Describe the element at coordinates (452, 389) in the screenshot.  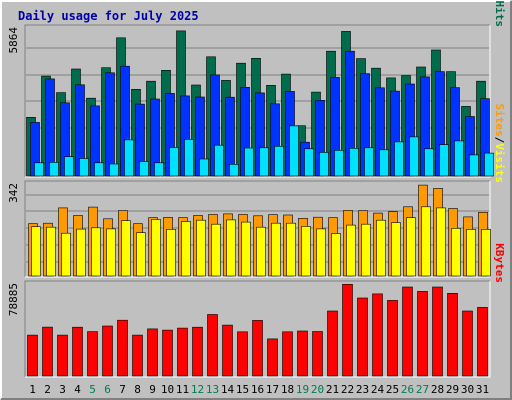
I see `x-label-day-29: 29` at that location.